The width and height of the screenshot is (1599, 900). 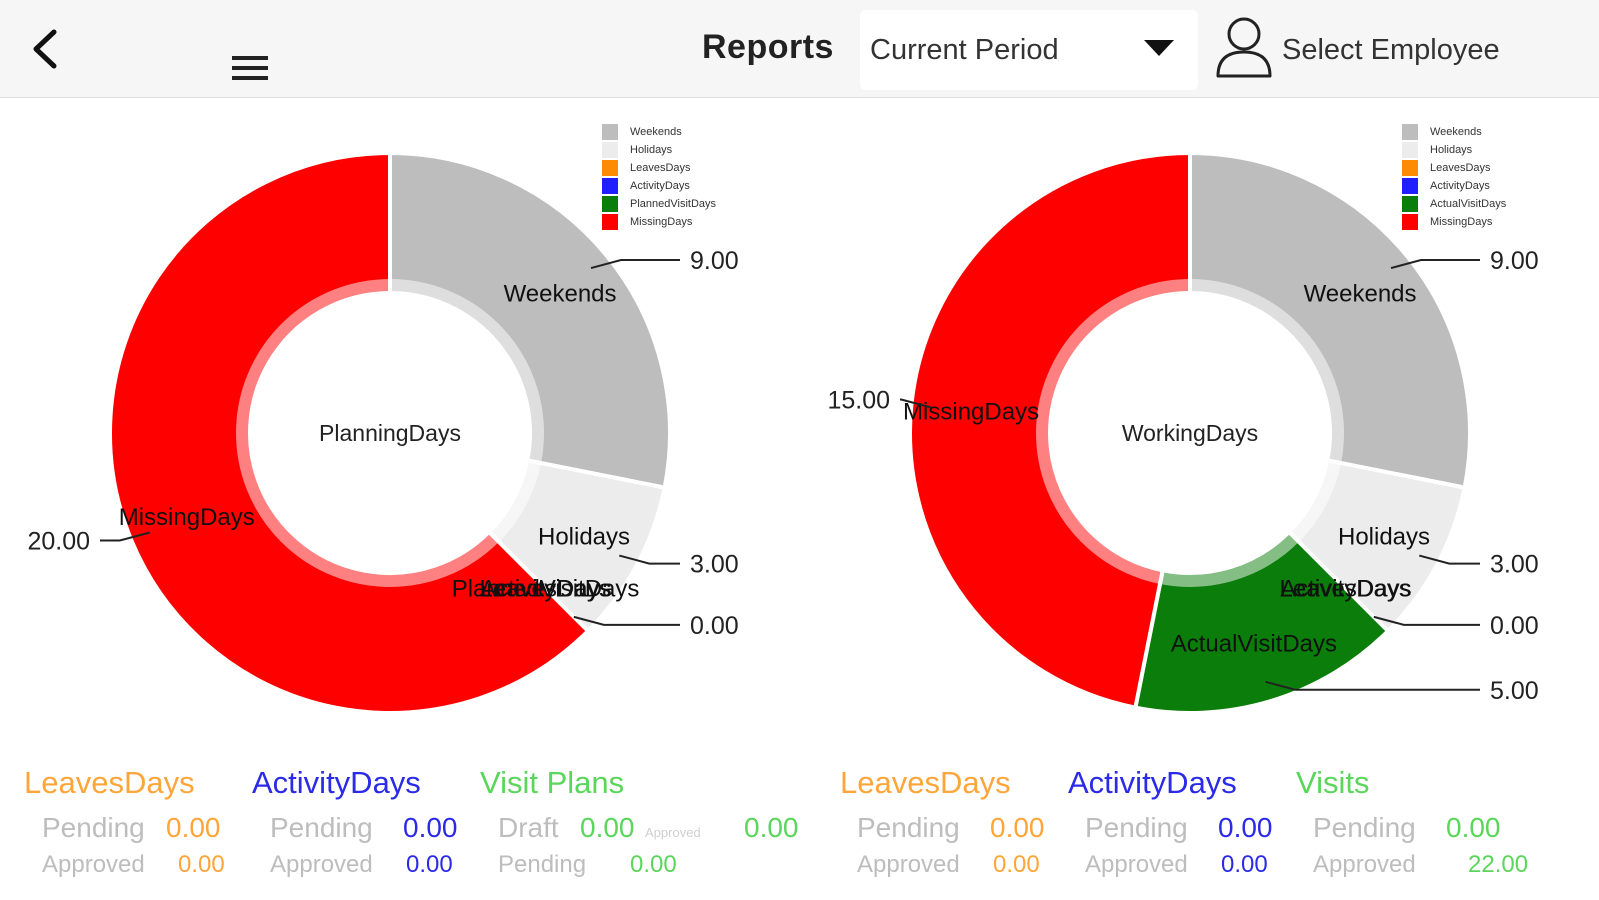 What do you see at coordinates (673, 204) in the screenshot?
I see `legend-label: PlannedVisitDays` at bounding box center [673, 204].